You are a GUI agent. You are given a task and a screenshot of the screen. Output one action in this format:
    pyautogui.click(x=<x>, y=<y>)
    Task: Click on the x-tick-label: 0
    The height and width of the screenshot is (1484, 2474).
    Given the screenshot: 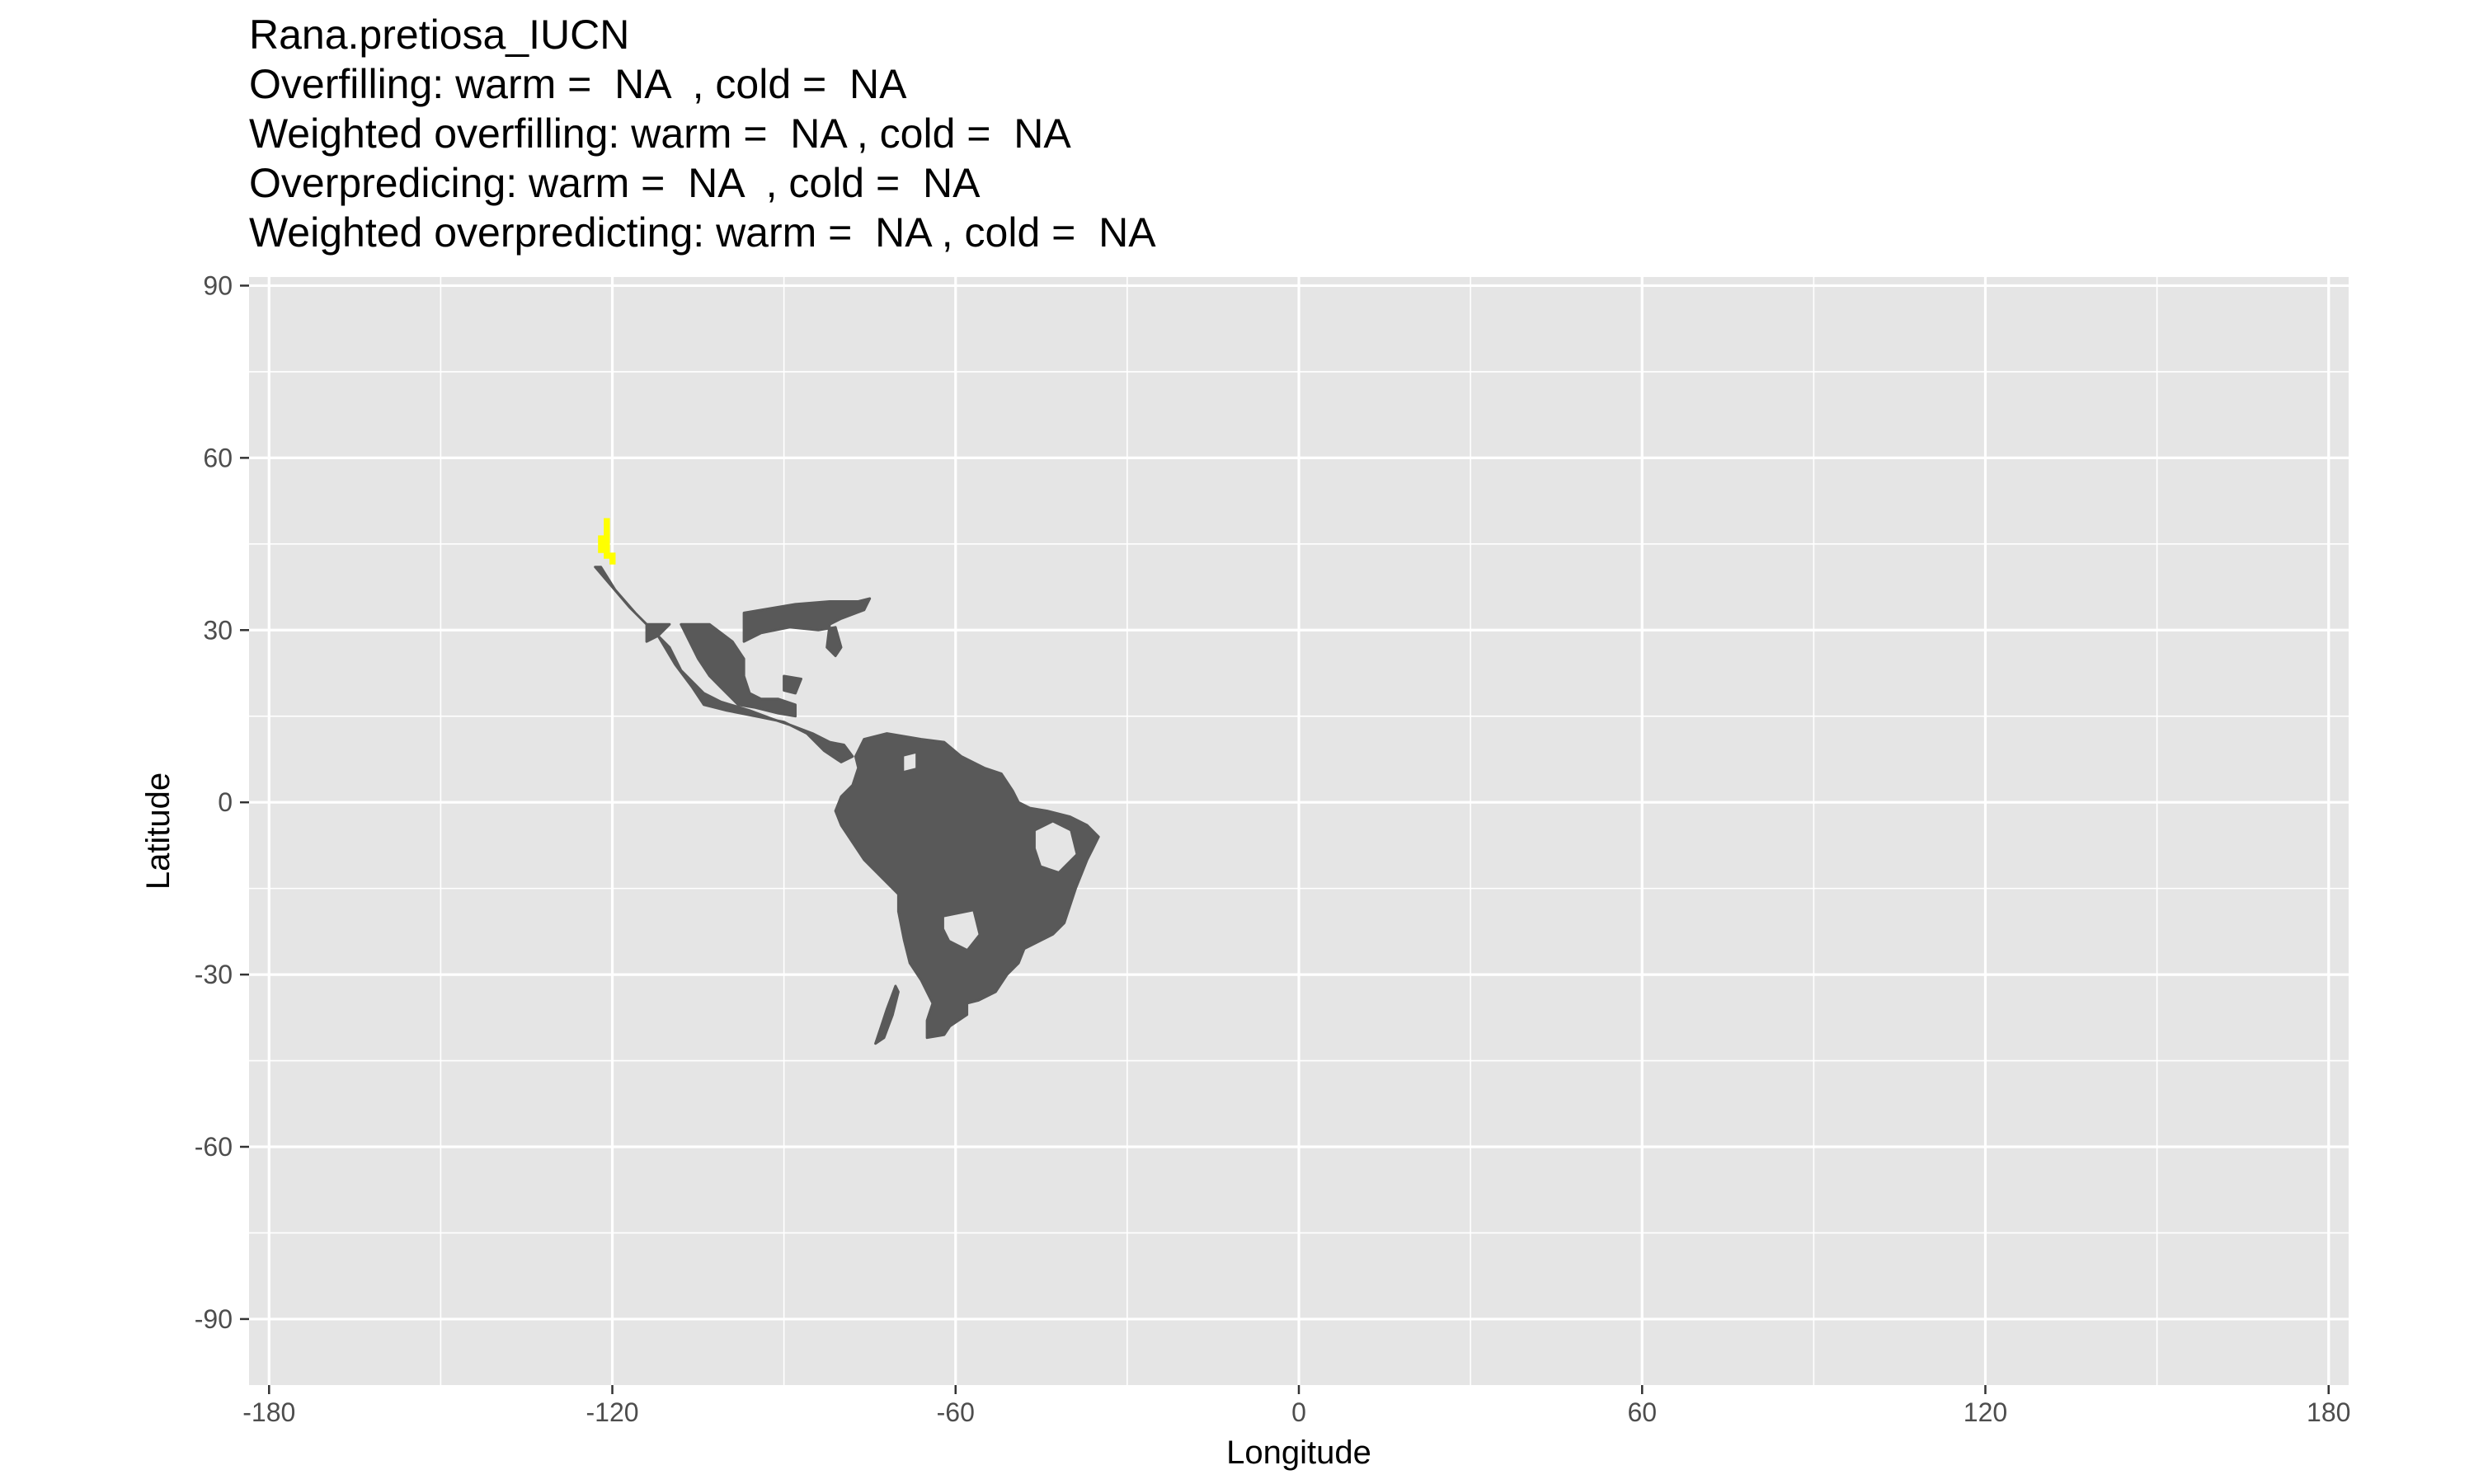 What is the action you would take?
    pyautogui.click(x=1298, y=1412)
    